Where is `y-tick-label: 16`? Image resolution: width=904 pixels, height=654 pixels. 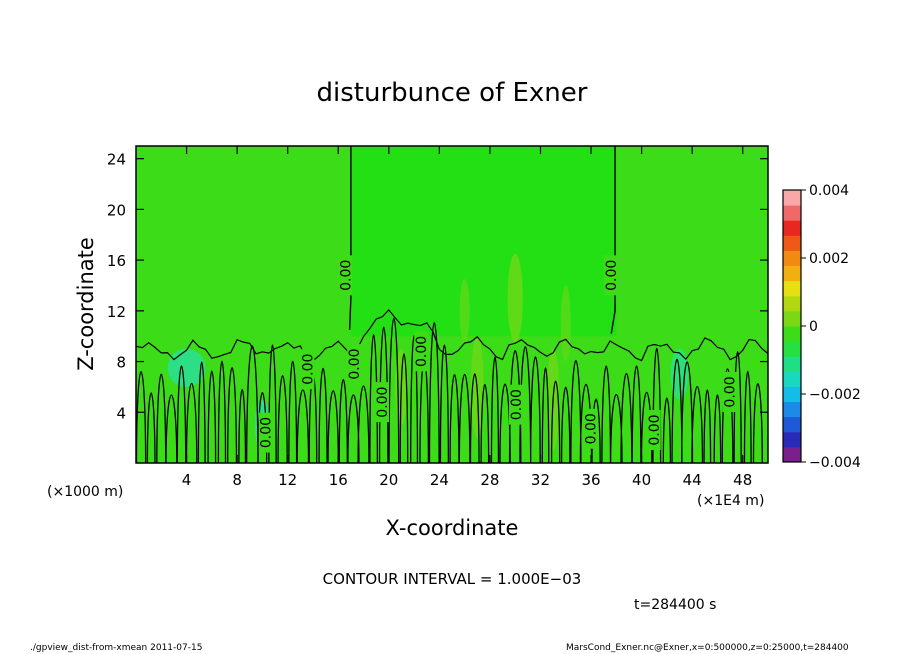
y-tick-label: 16 is located at coordinates (116, 261).